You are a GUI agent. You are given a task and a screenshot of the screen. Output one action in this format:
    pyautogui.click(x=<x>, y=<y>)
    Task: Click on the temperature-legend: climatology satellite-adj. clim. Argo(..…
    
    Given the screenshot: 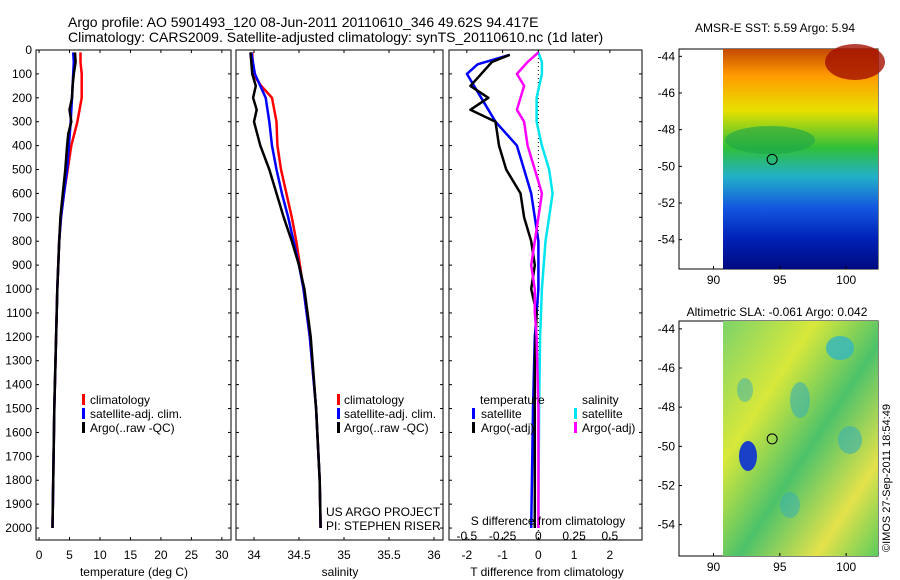 What is the action you would take?
    pyautogui.click(x=132, y=414)
    